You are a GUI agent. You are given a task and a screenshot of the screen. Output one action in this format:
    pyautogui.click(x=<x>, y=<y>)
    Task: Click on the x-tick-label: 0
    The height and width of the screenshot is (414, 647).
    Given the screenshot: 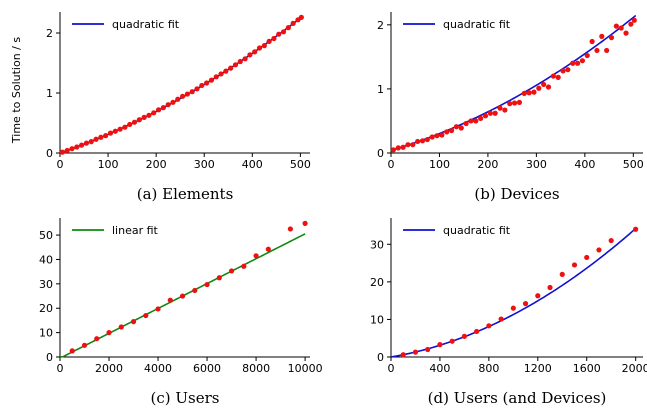 What is the action you would take?
    pyautogui.click(x=391, y=368)
    